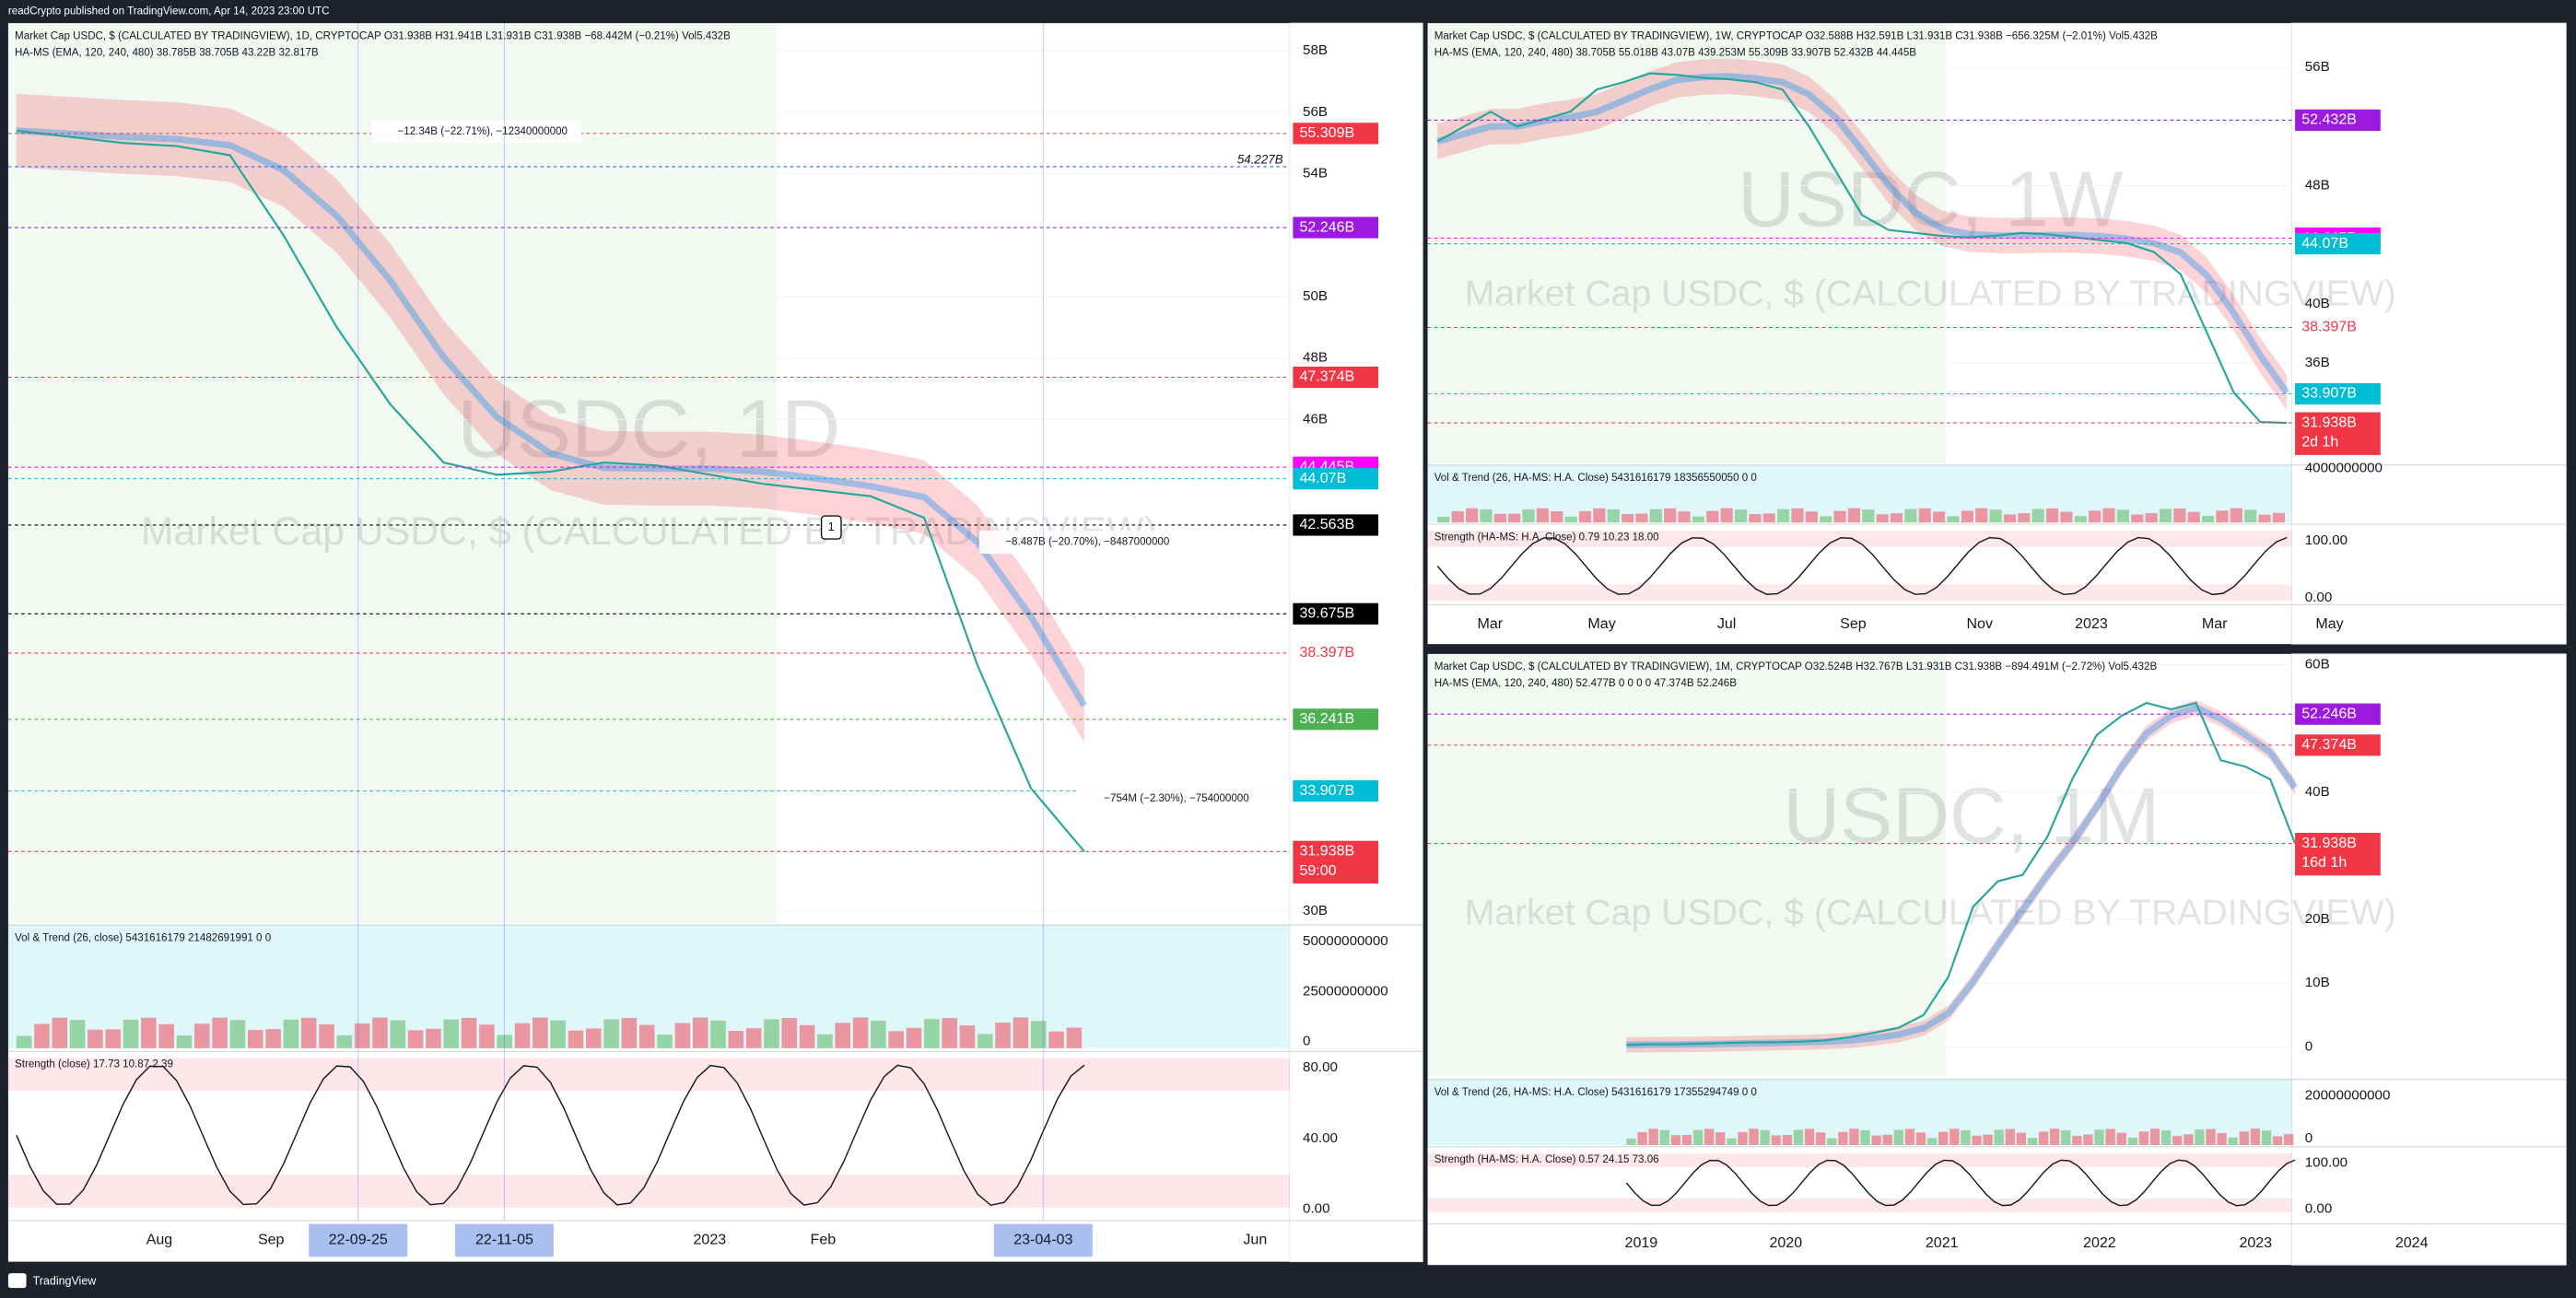  What do you see at coordinates (2329, 393) in the screenshot?
I see `price-tag-label: 33.907B` at bounding box center [2329, 393].